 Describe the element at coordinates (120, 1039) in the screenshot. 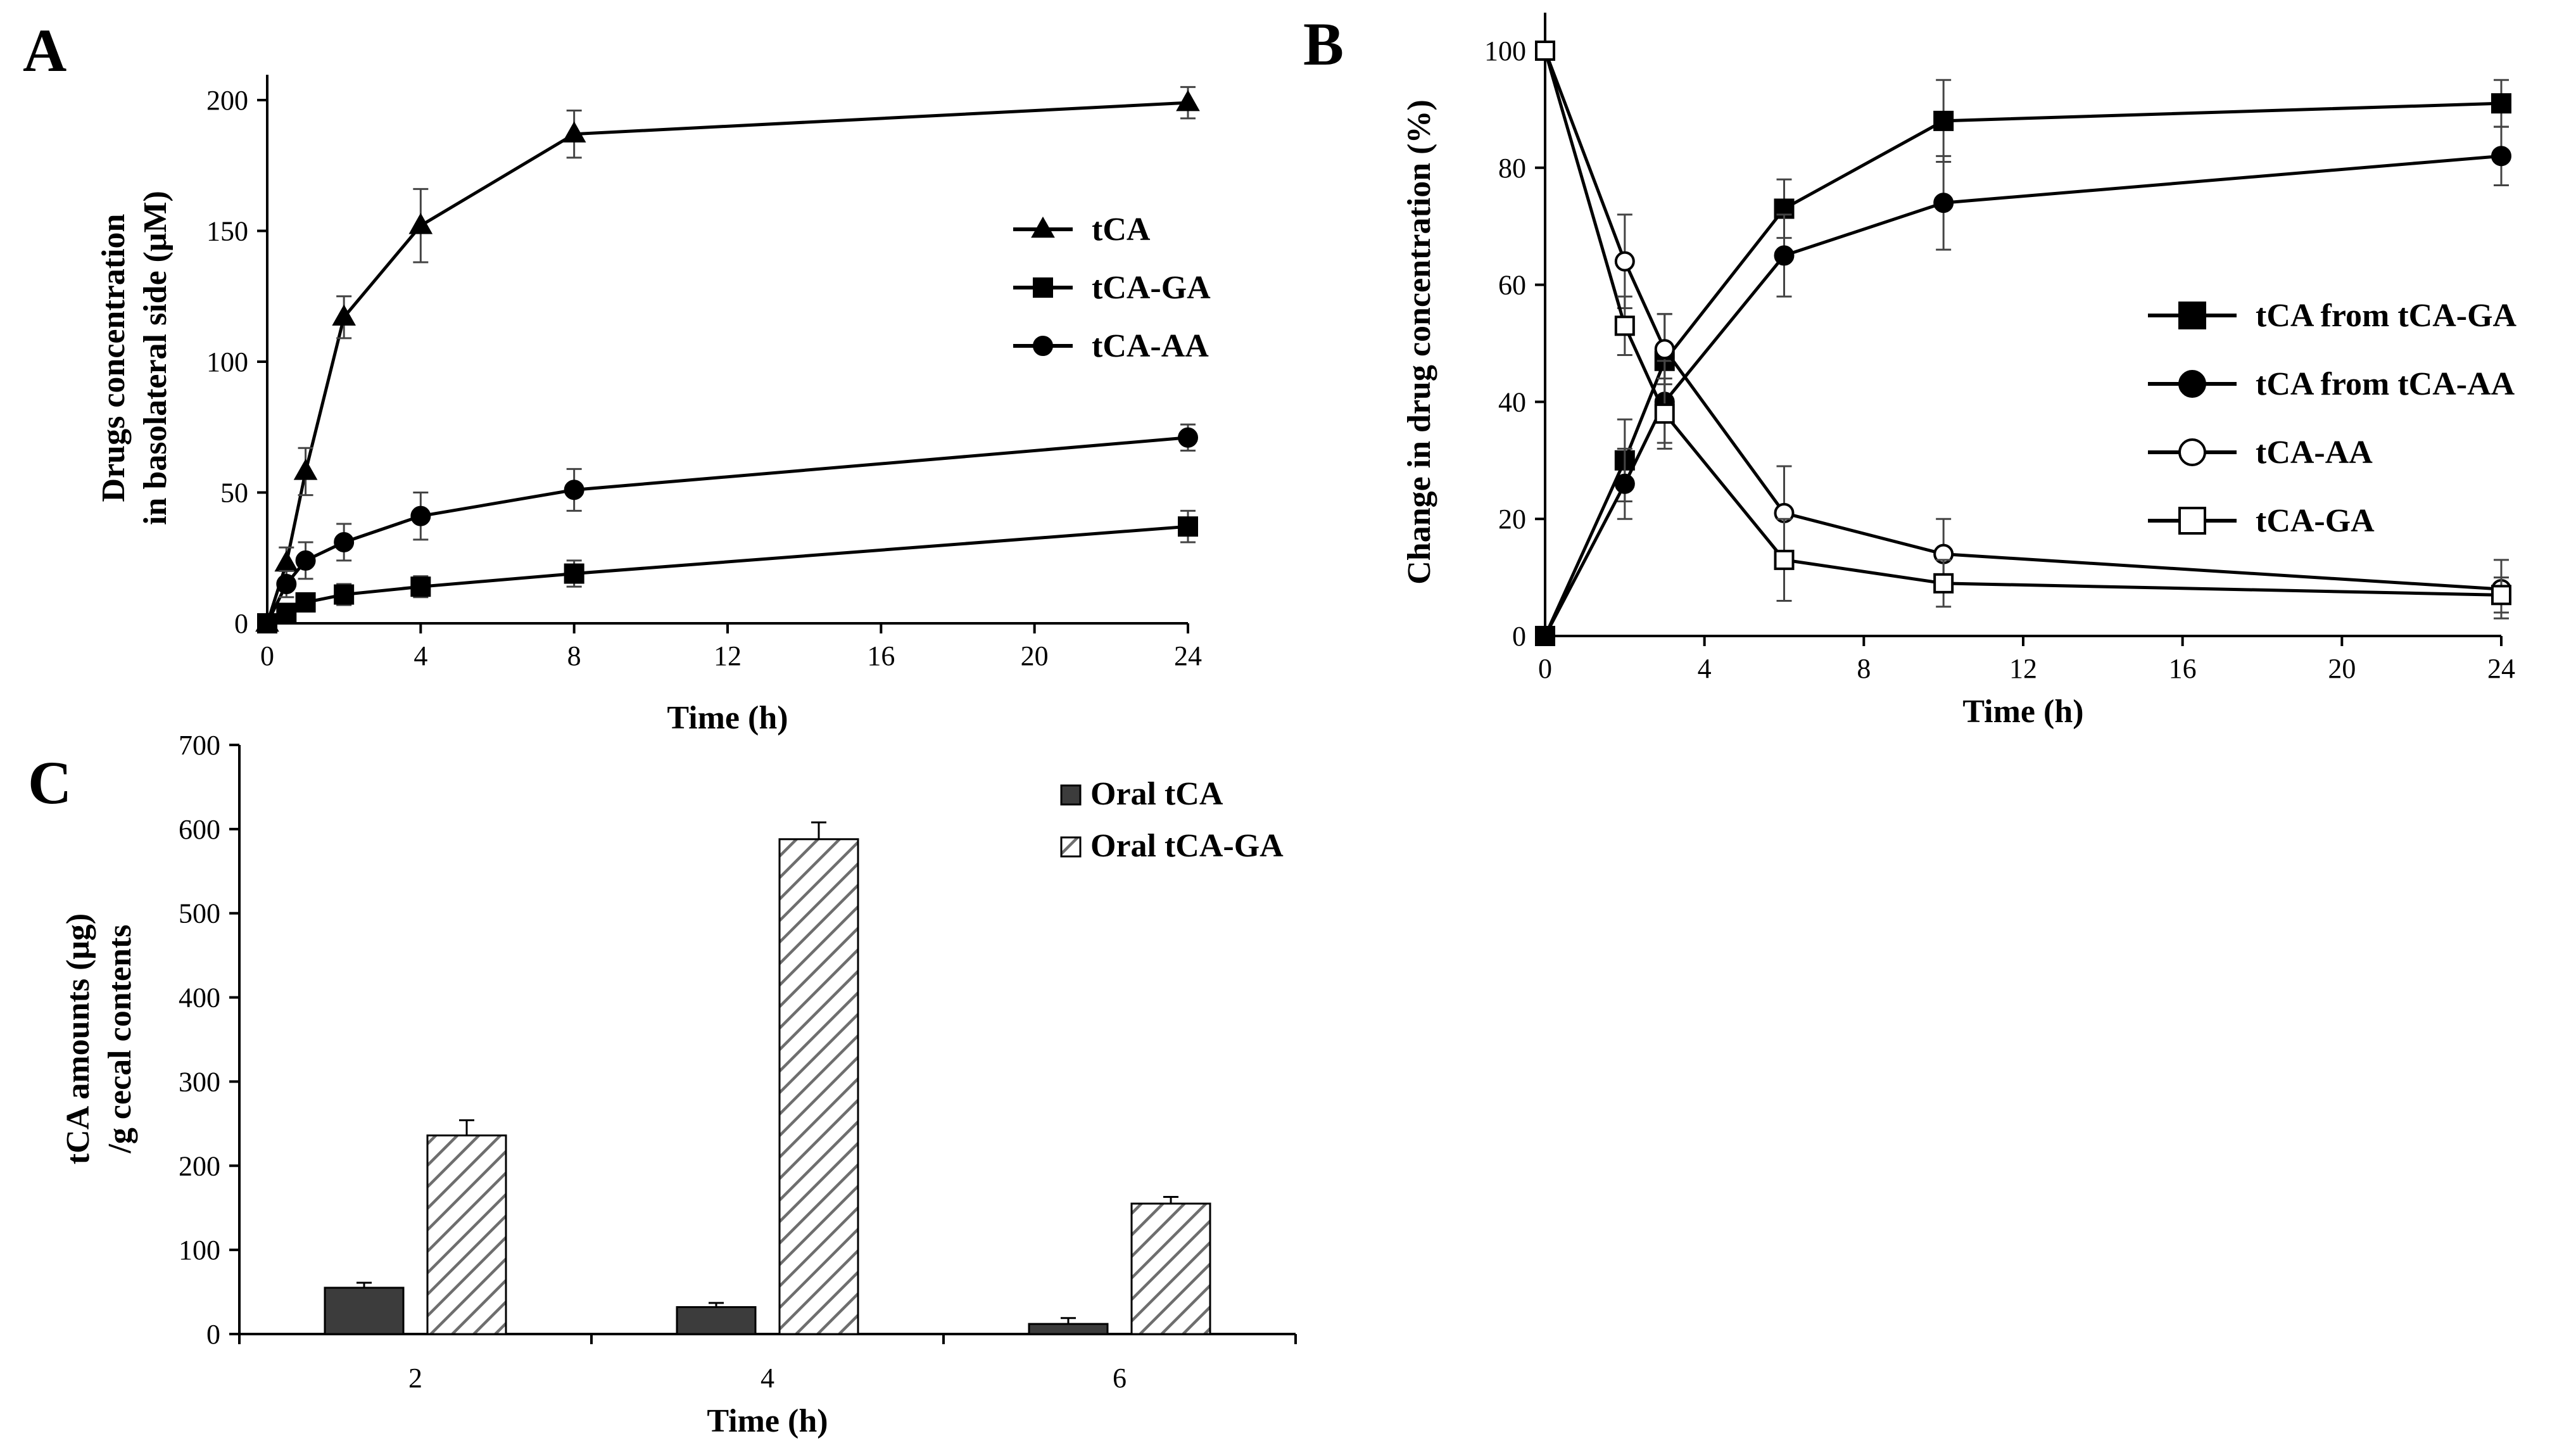

I see `y-axis-title: /g cecal contents` at that location.